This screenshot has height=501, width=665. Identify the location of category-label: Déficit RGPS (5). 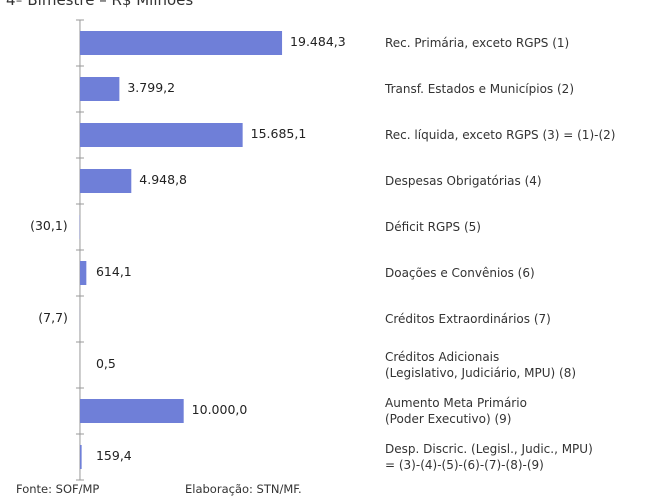
(433, 227).